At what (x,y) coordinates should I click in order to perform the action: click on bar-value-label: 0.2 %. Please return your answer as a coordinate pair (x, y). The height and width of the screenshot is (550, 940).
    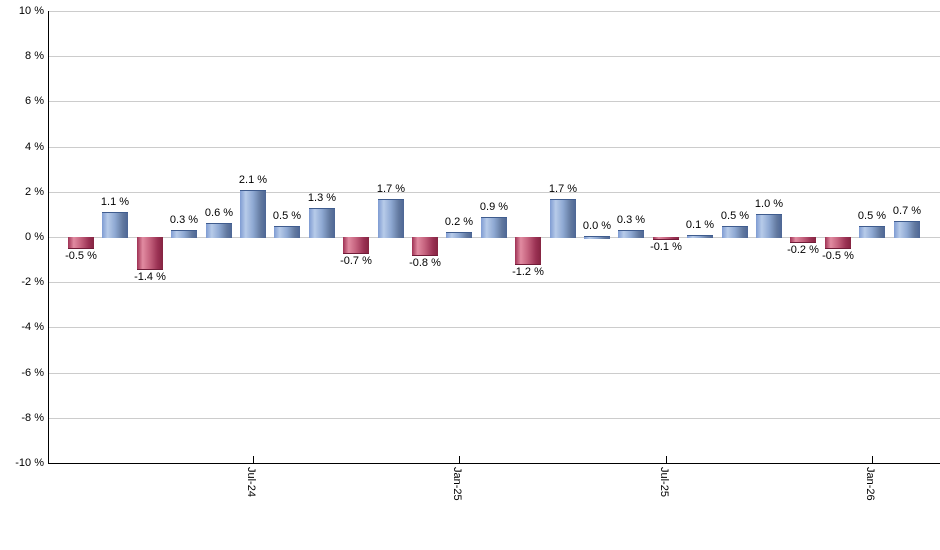
    Looking at the image, I should click on (459, 222).